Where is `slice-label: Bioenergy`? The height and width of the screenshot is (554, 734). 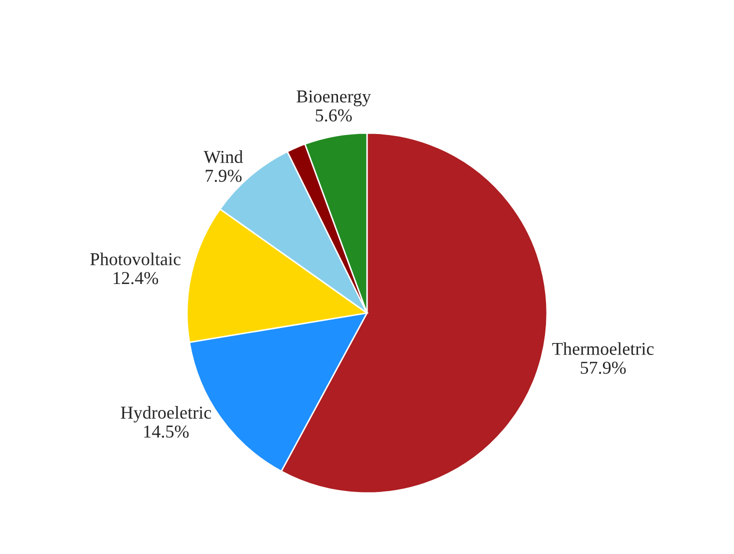 slice-label: Bioenergy is located at coordinates (333, 98).